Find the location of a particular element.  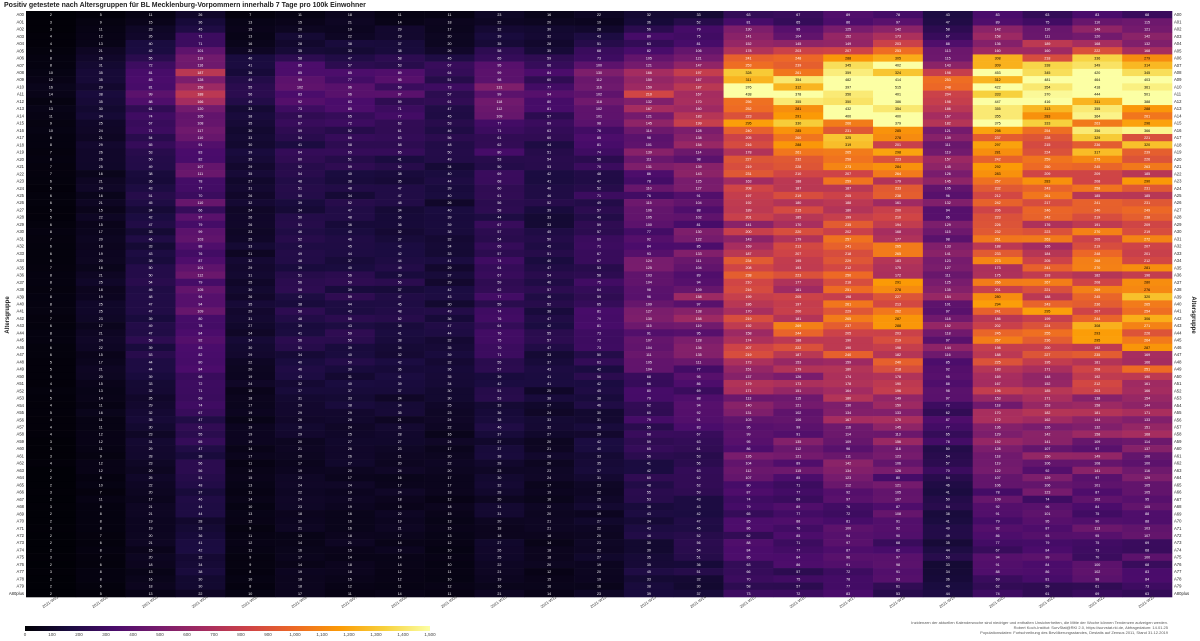

heatmap-cell-value: 105 is located at coordinates (948, 189).